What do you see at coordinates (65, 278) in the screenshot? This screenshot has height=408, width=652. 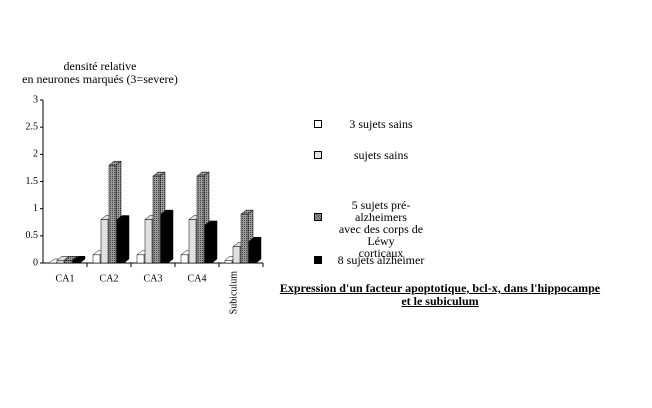 I see `x-tick-label: CA1` at bounding box center [65, 278].